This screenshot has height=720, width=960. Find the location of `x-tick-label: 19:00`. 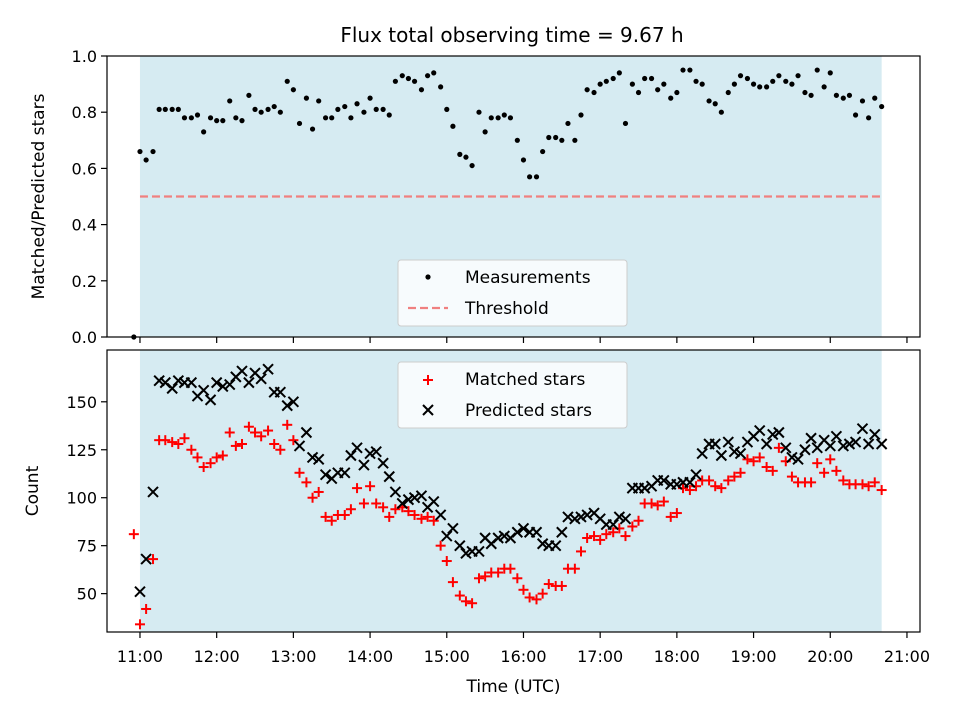

x-tick-label: 19:00 is located at coordinates (754, 656).